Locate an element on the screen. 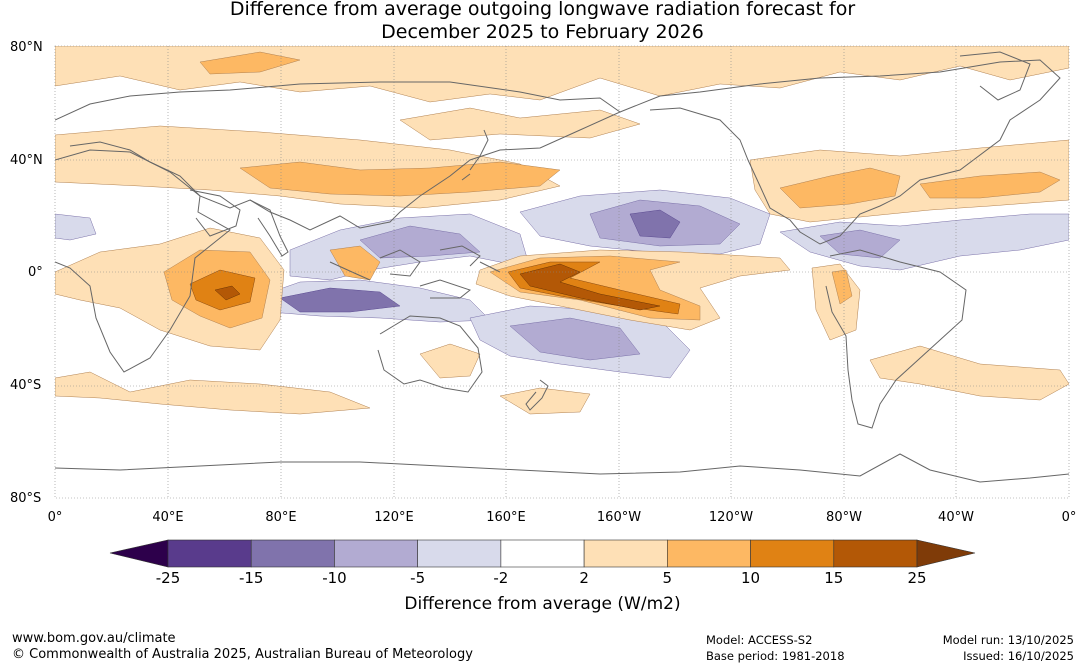 The width and height of the screenshot is (1085, 667). coastline-greenland is located at coordinates (995, 76).